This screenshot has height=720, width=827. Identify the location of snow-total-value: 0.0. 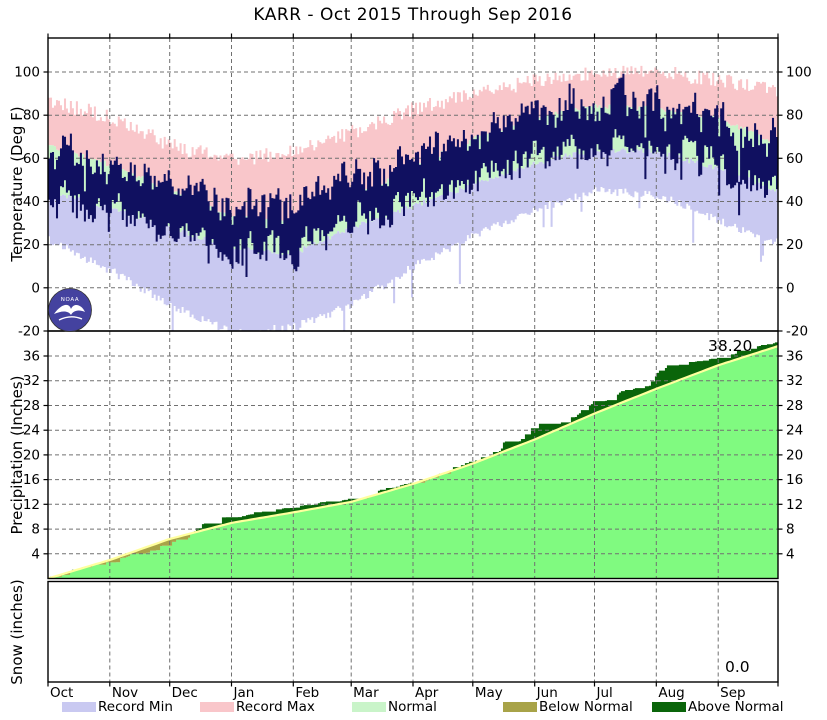
(737, 667).